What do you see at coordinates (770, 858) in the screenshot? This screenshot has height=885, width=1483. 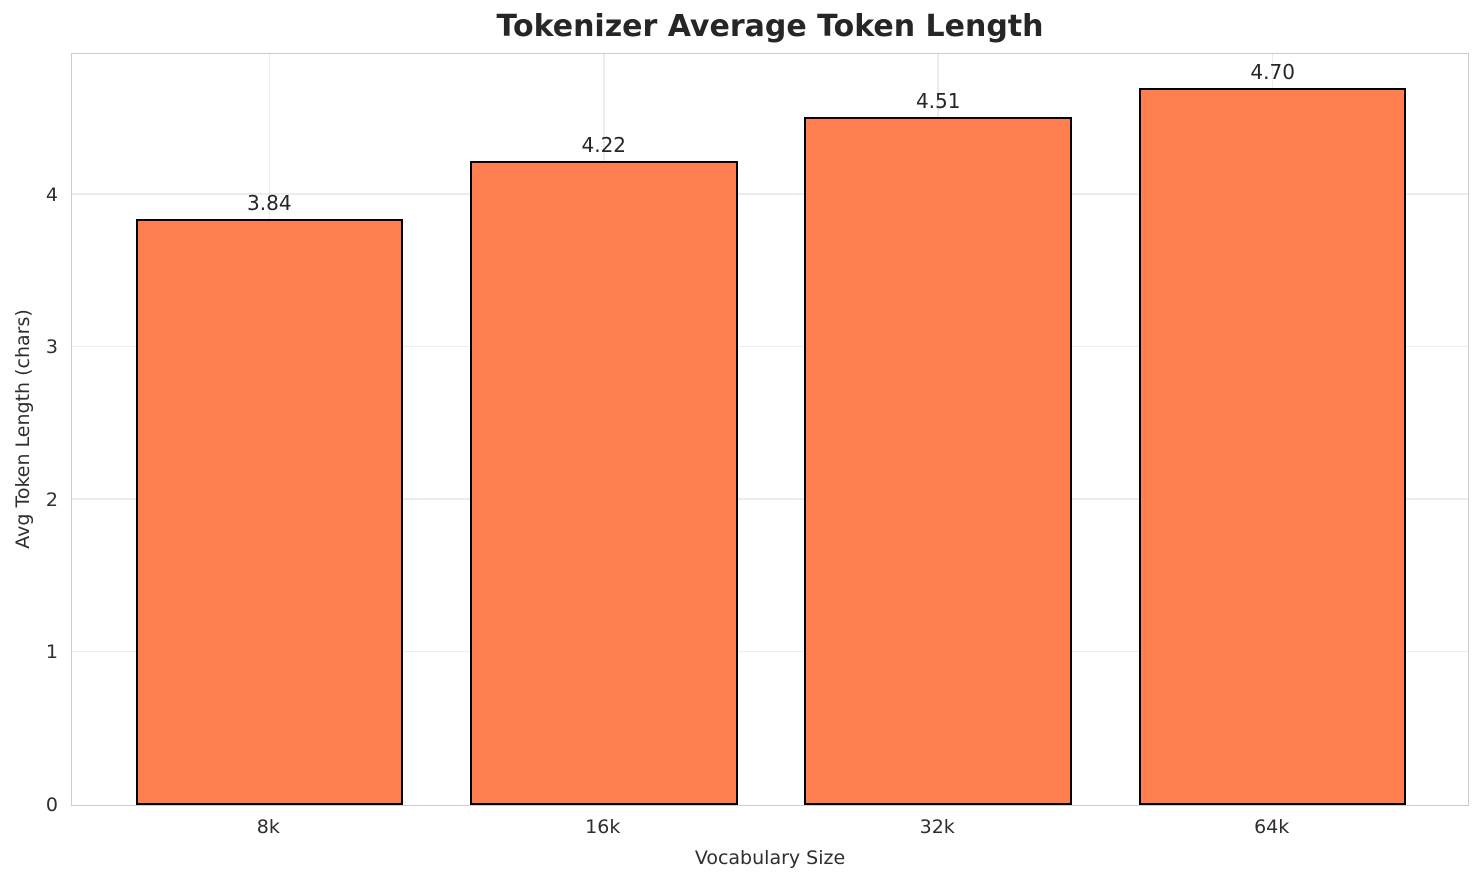 I see `x-axis-label: Vocabulary Size` at bounding box center [770, 858].